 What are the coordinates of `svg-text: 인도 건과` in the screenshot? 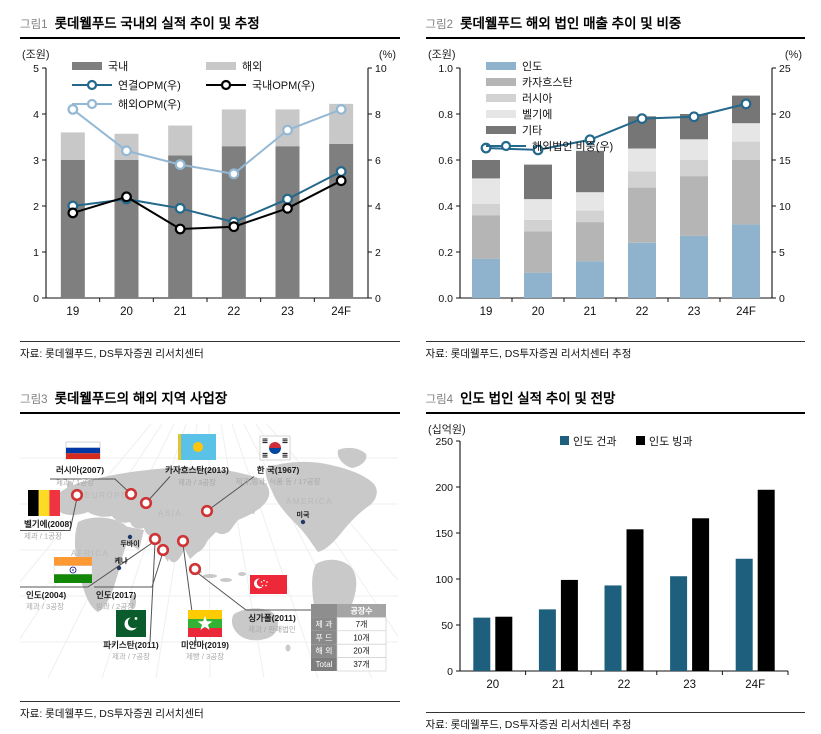 It's located at (595, 441).